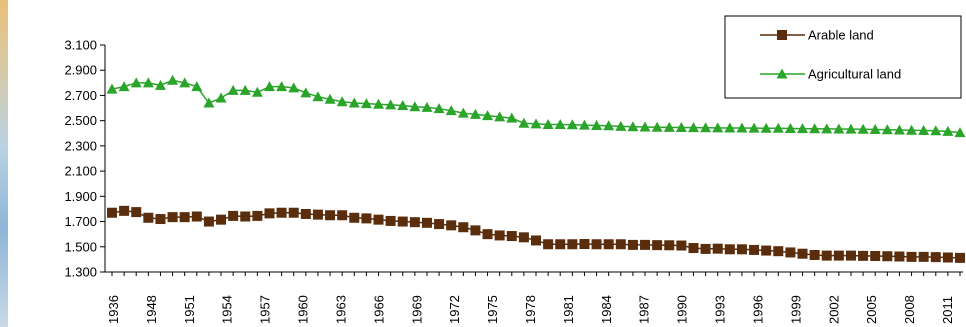  Describe the element at coordinates (833, 309) in the screenshot. I see `x-tick-label: 2002` at that location.